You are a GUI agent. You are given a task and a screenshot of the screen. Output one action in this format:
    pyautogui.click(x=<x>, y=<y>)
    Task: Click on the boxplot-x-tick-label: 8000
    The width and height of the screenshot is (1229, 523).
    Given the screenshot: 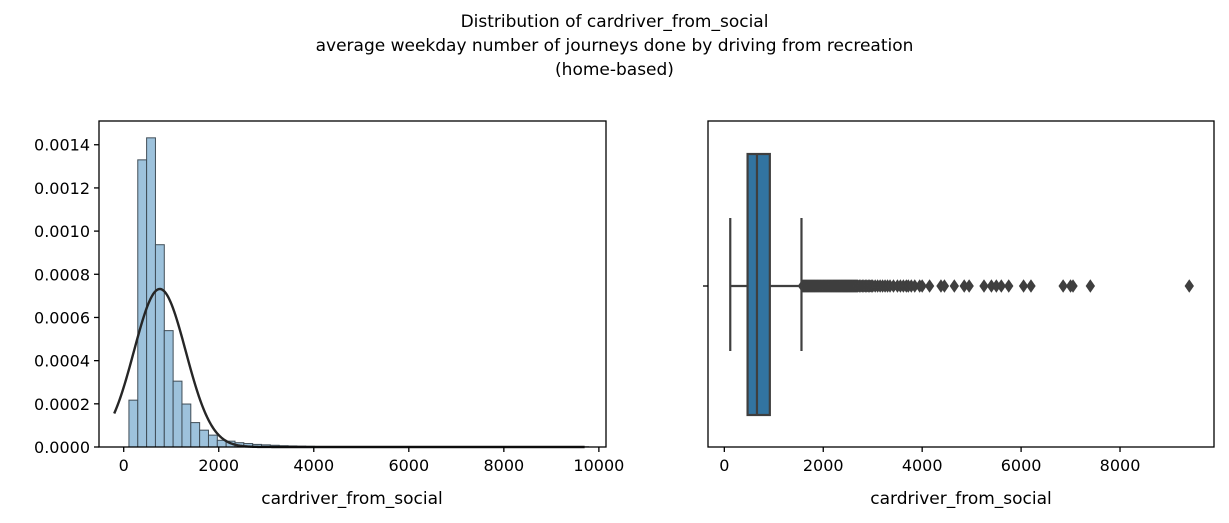 What is the action you would take?
    pyautogui.click(x=1120, y=465)
    